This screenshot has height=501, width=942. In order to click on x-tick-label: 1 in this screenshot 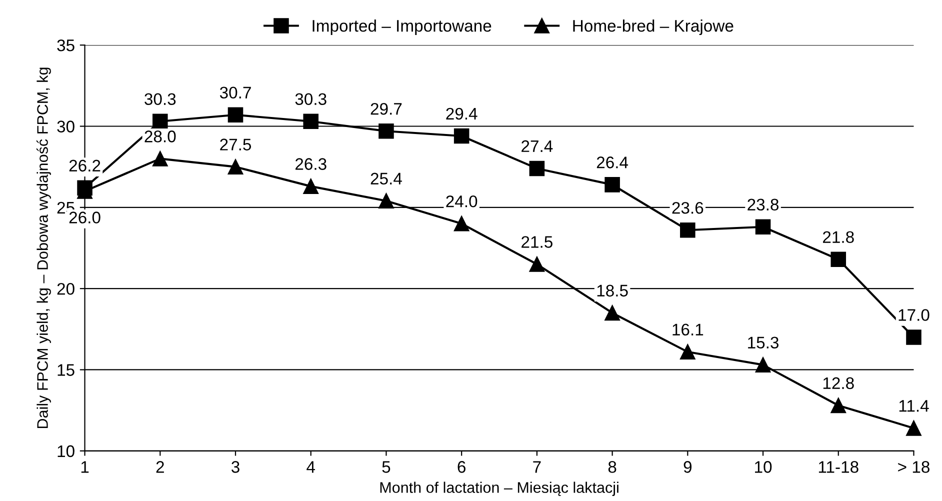, I will do `click(85, 467)`.